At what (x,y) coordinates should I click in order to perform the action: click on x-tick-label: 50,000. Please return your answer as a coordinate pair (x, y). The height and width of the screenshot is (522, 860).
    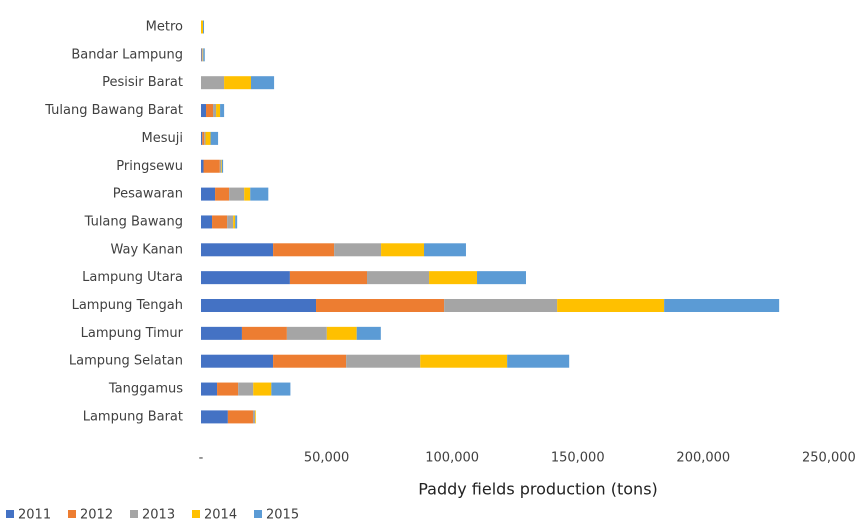
    Looking at the image, I should click on (327, 458).